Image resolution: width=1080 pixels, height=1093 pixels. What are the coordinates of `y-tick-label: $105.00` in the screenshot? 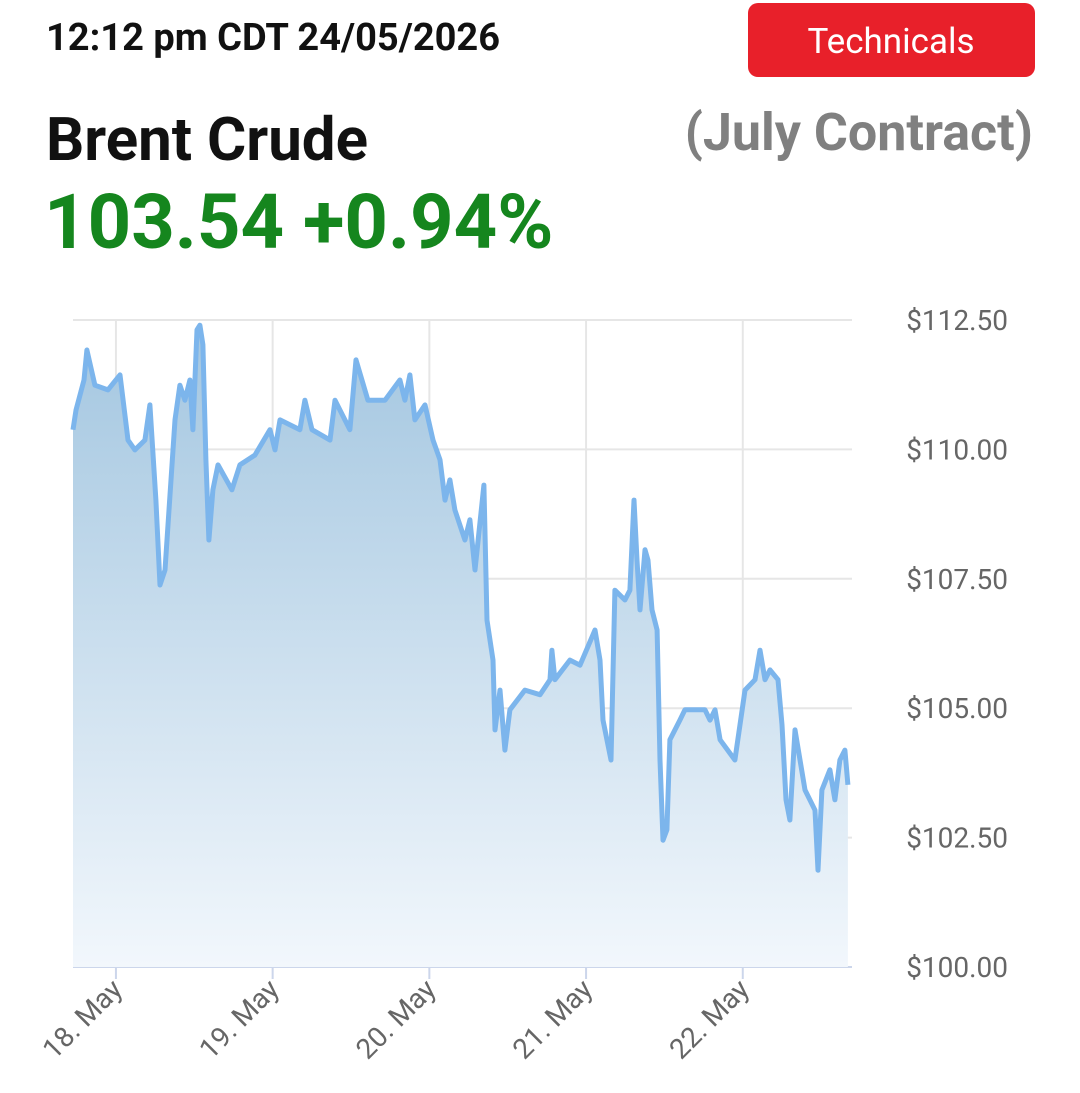 It's located at (957, 708).